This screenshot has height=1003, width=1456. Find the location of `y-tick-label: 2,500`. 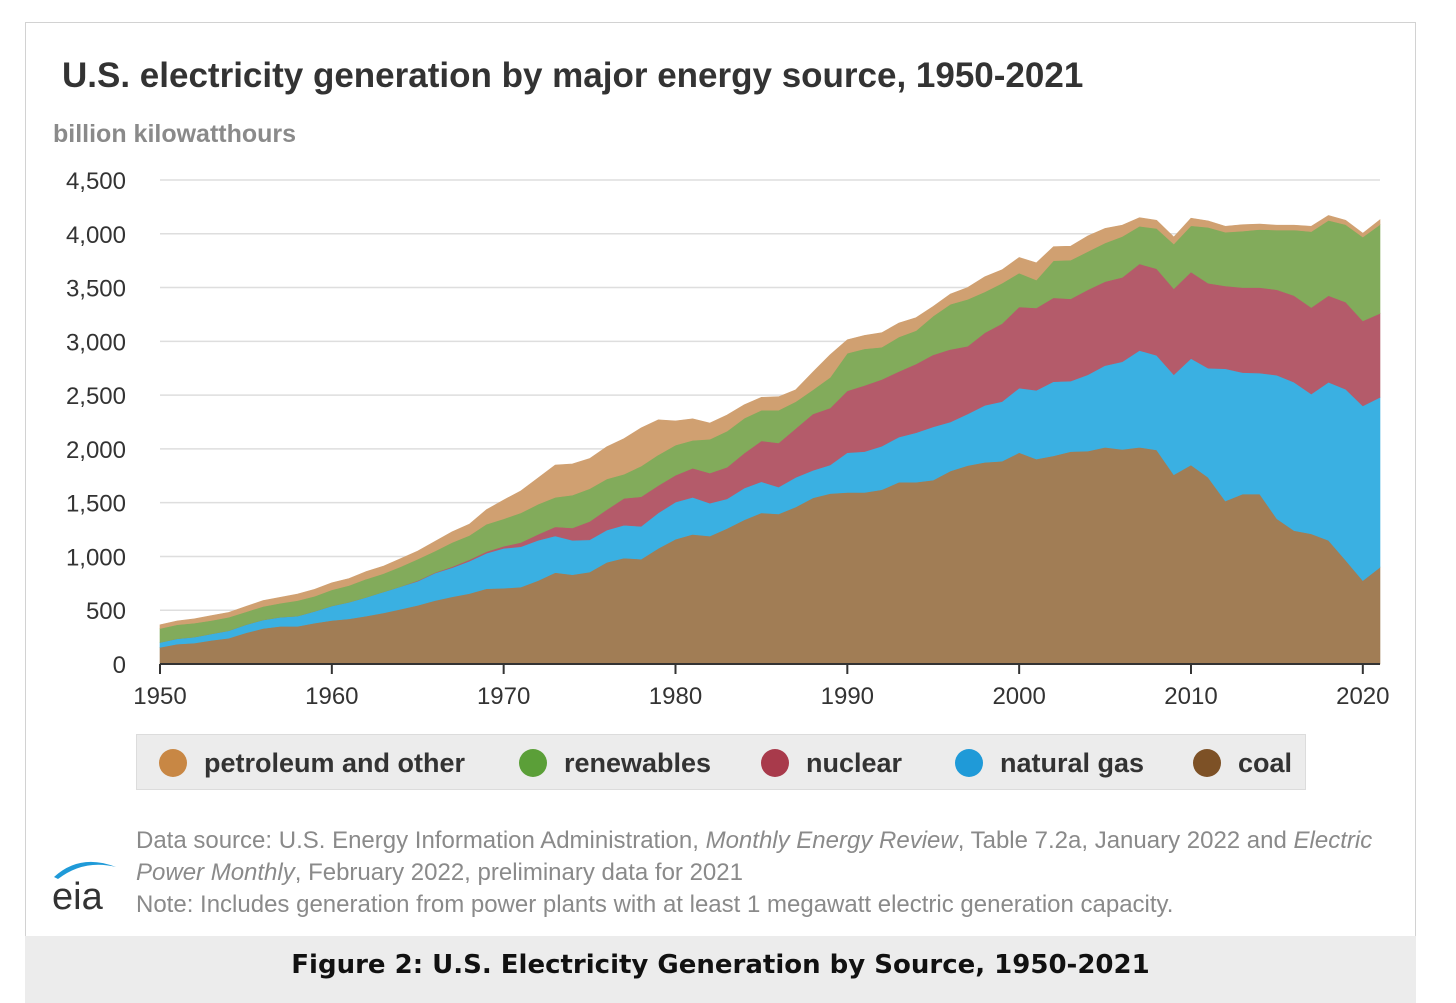

y-tick-label: 2,500 is located at coordinates (96, 396).